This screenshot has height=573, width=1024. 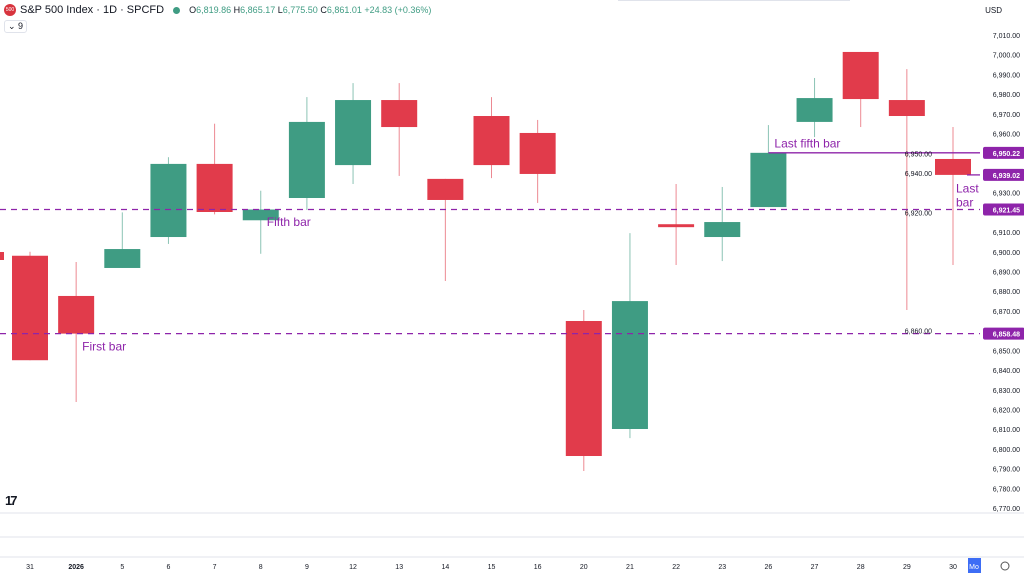 I want to click on time-tick-label: 29, so click(x=907, y=567).